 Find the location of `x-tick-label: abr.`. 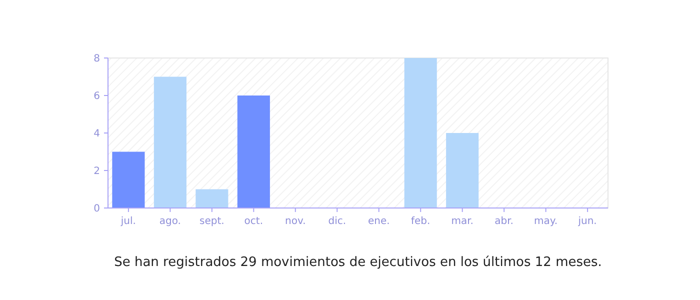

x-tick-label: abr. is located at coordinates (504, 221).